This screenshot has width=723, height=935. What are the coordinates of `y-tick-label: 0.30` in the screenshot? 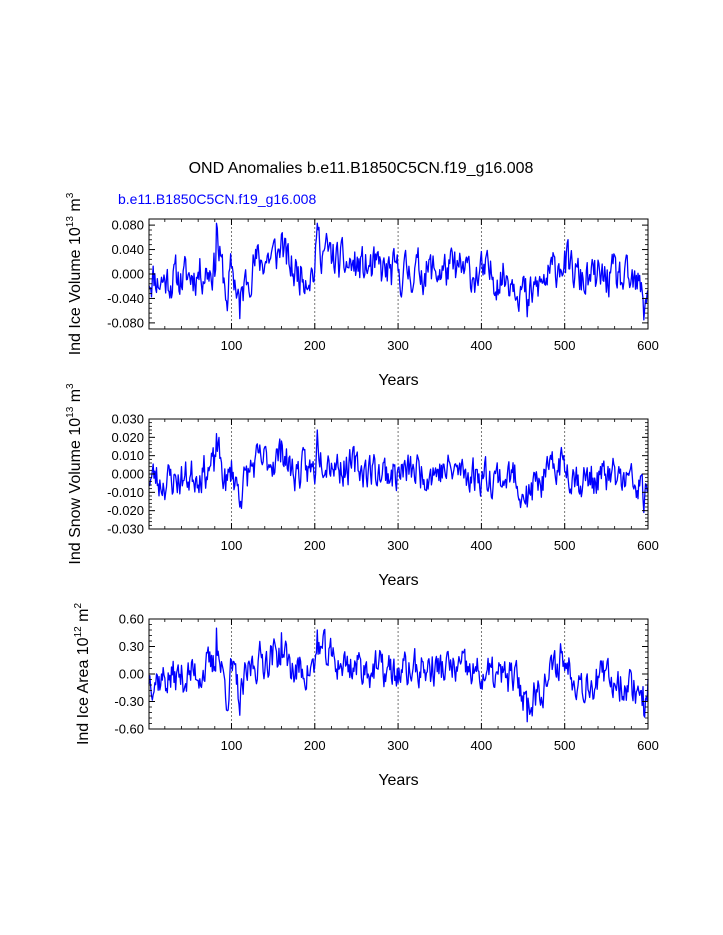 It's located at (131, 646).